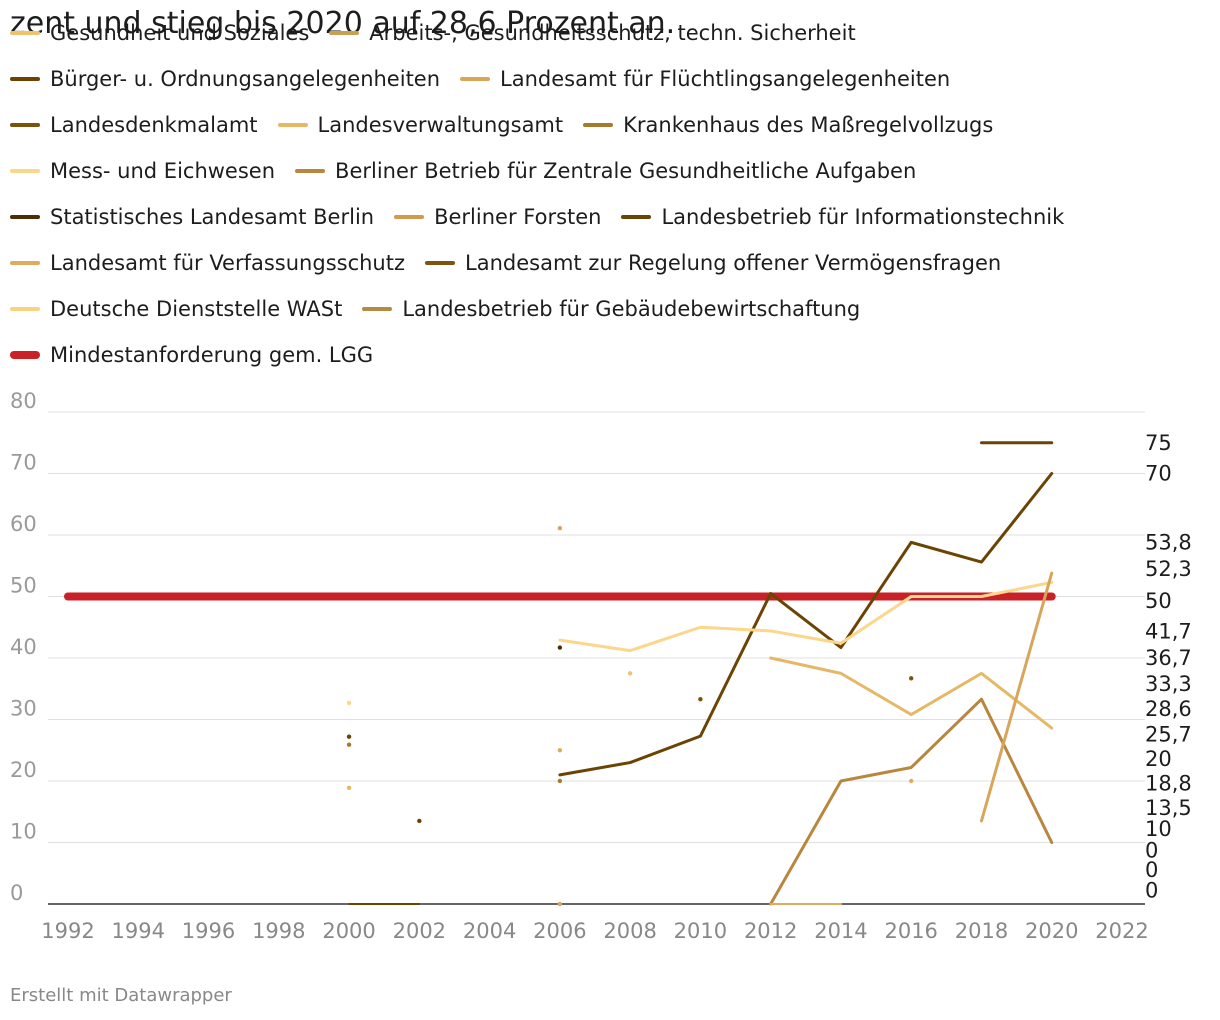 The height and width of the screenshot is (1020, 1220). I want to click on legend-item: Landesverwaltungsamt, so click(420, 125).